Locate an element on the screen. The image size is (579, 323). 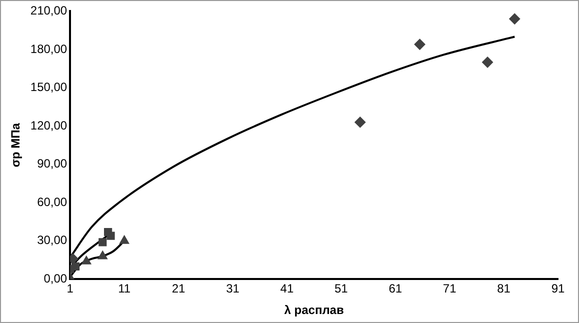
x-tick-label: 91 is located at coordinates (558, 289).